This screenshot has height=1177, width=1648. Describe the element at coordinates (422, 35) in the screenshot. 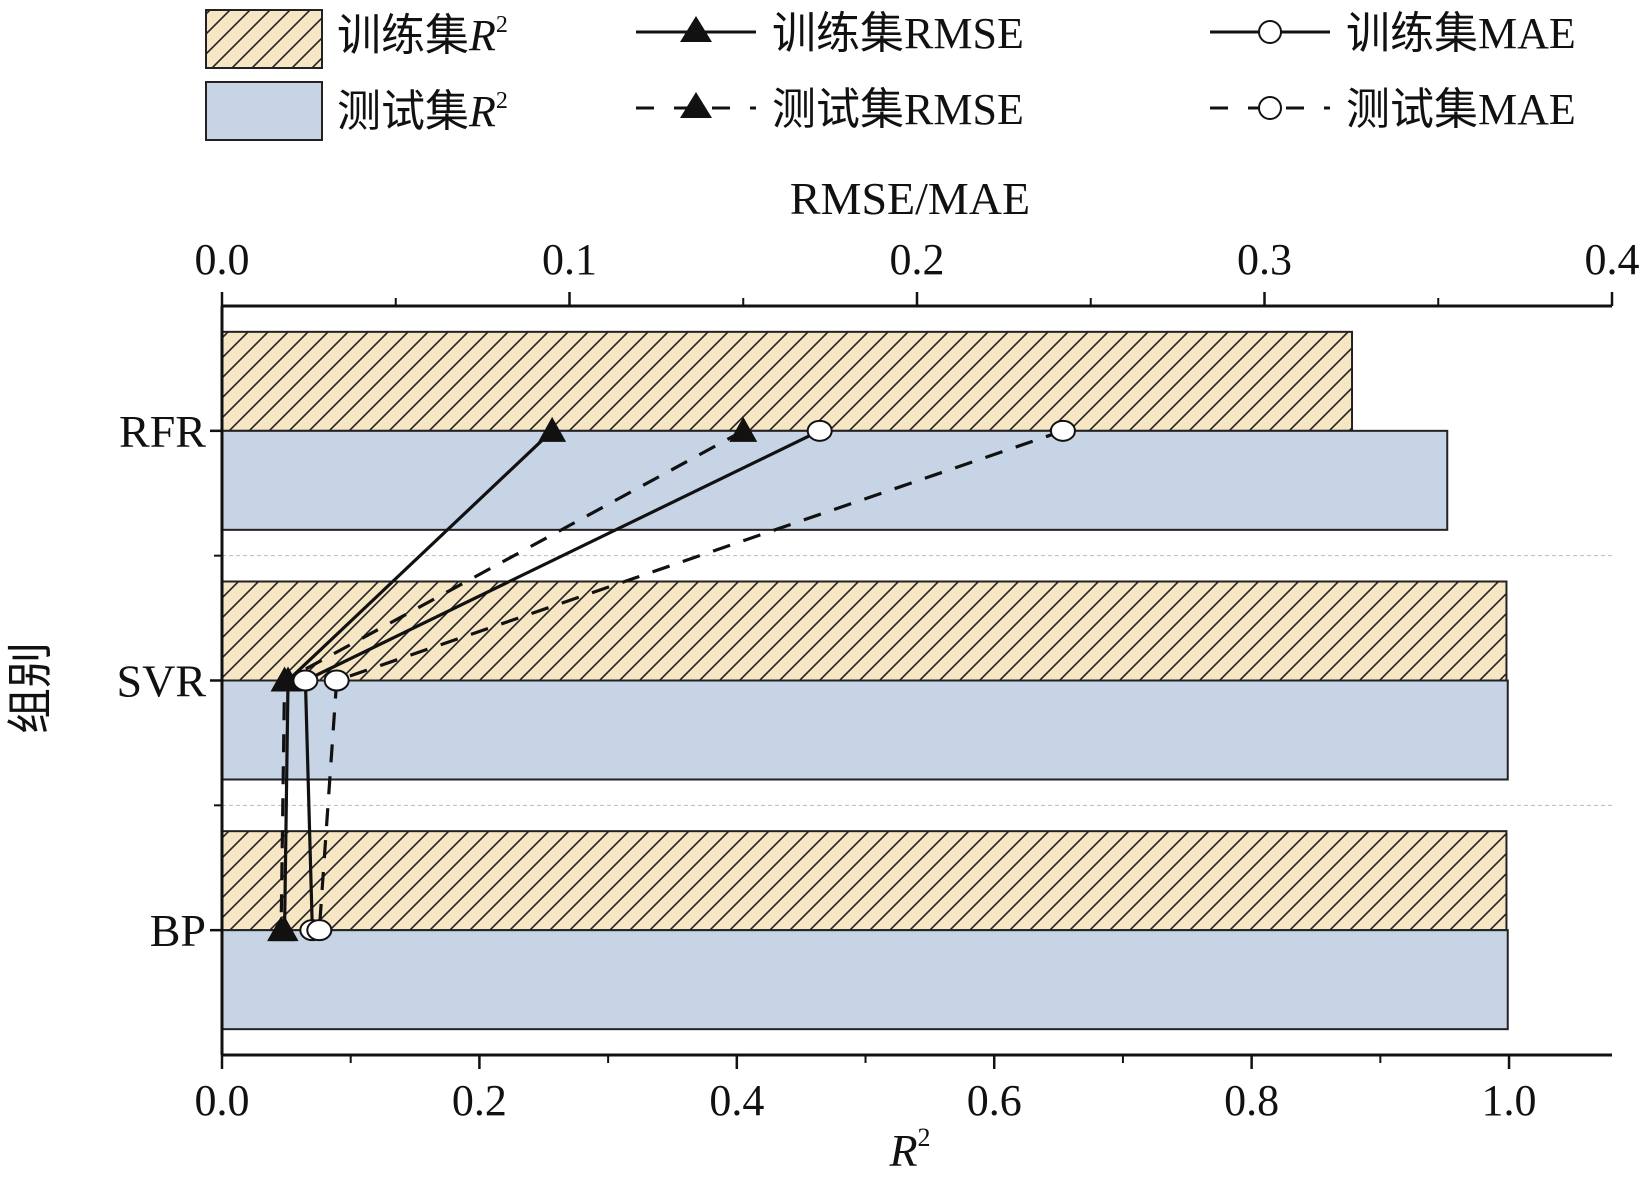

I see `legend-label-train-r2: 训练集R2` at that location.